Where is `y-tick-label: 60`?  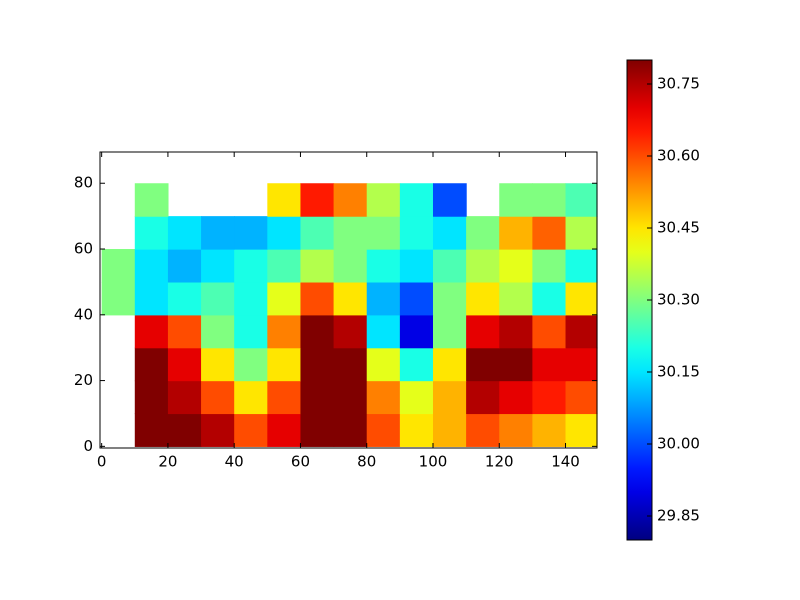
y-tick-label: 60 is located at coordinates (83, 249).